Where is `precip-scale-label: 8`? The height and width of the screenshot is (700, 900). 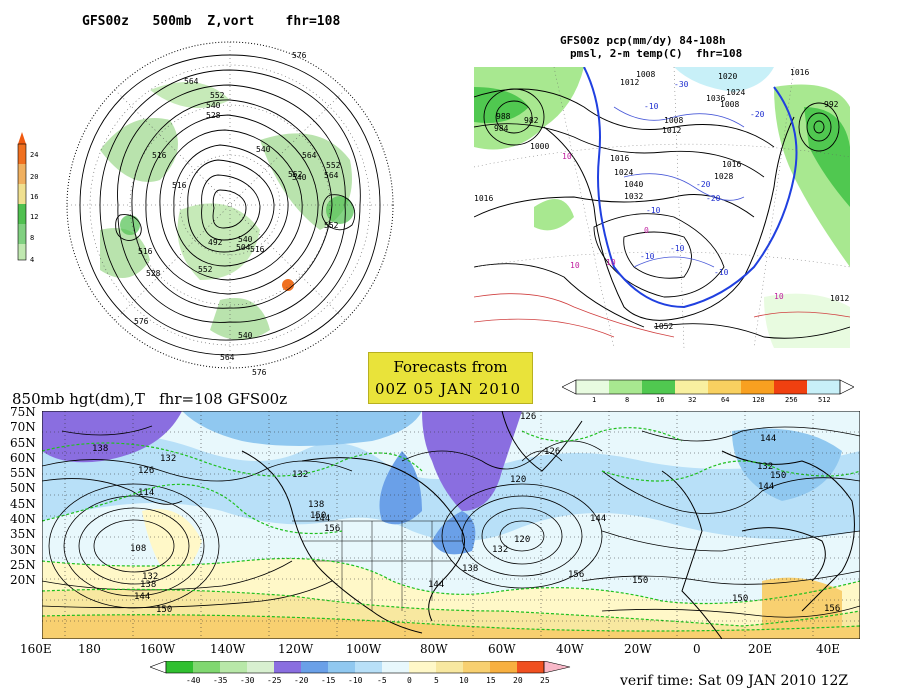
precip-scale-label: 8 is located at coordinates (627, 400).